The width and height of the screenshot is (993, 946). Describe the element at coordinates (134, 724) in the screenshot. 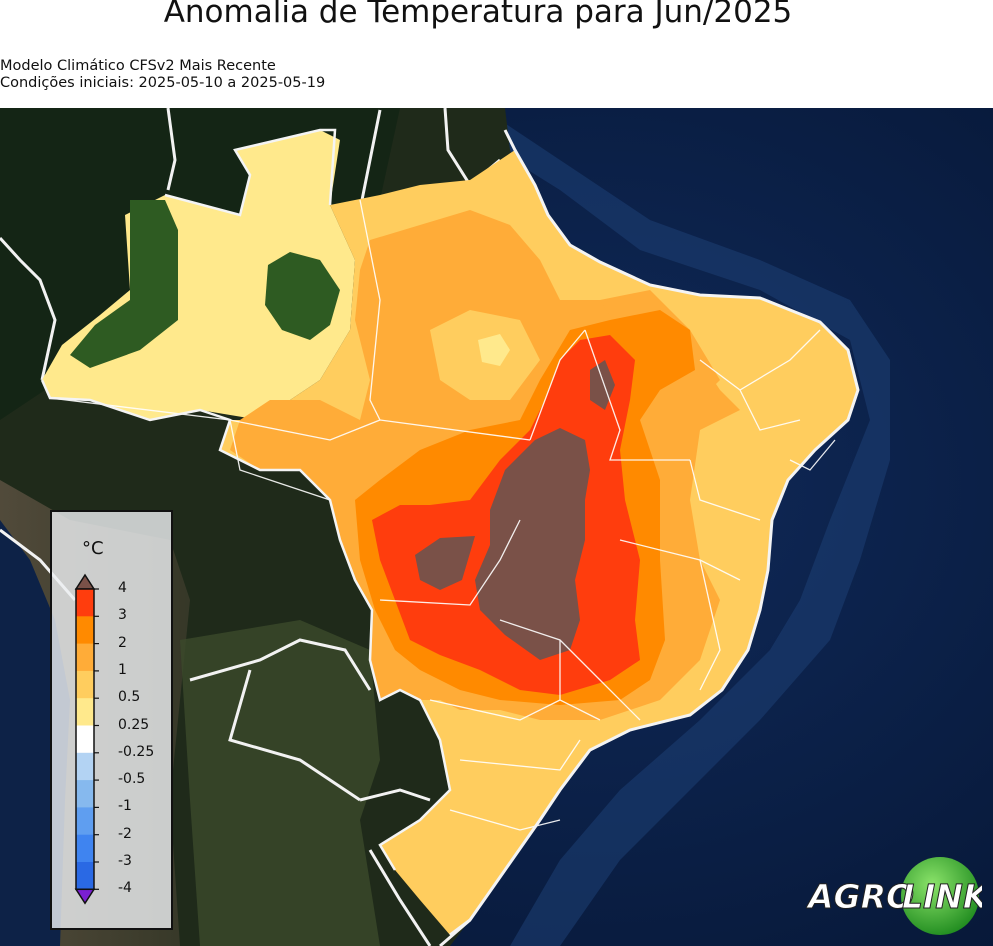

I see `colorbar-tick-label: 0.25` at that location.